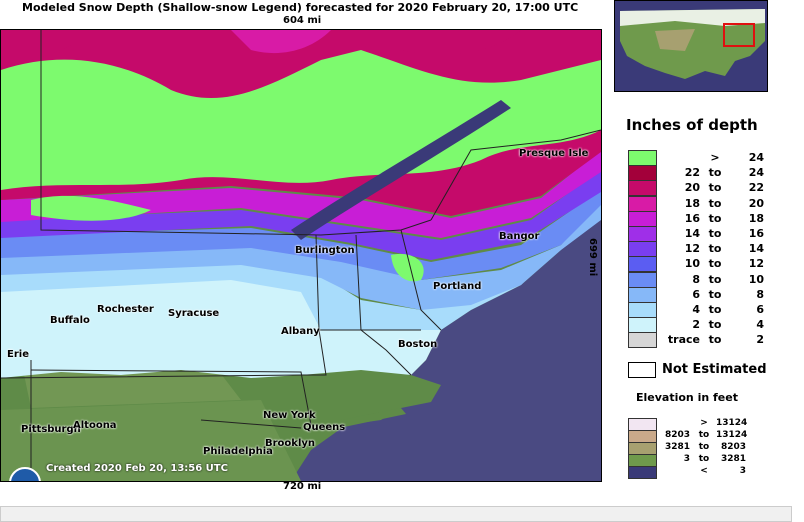 The width and height of the screenshot is (804, 522). I want to click on created-timestamp: Created 2020 Feb 20, 13:56 UTC, so click(137, 468).